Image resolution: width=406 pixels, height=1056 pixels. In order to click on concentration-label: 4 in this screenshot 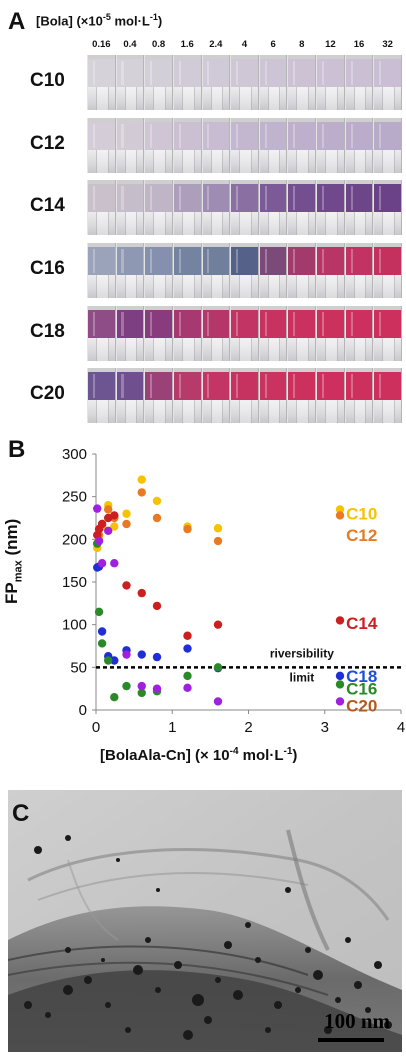, I will do `click(244, 44)`.